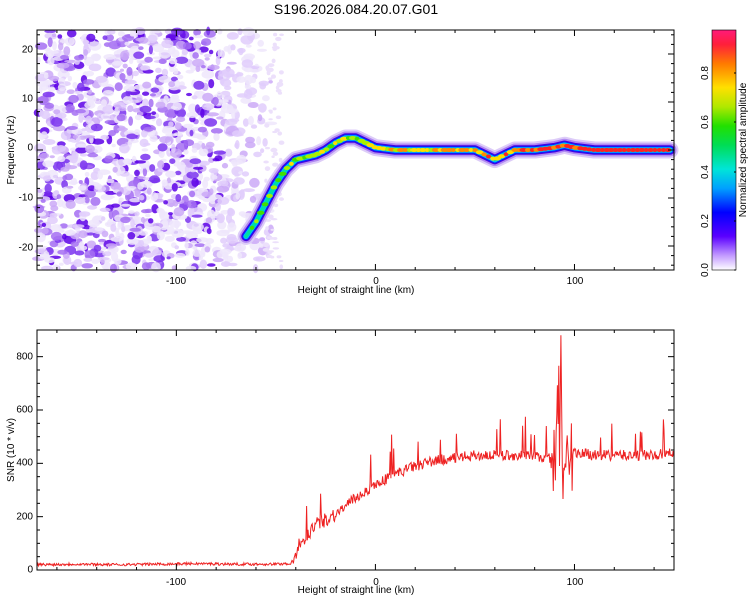  Describe the element at coordinates (575, 281) in the screenshot. I see `heatmap-x-tick-label: 100` at that location.